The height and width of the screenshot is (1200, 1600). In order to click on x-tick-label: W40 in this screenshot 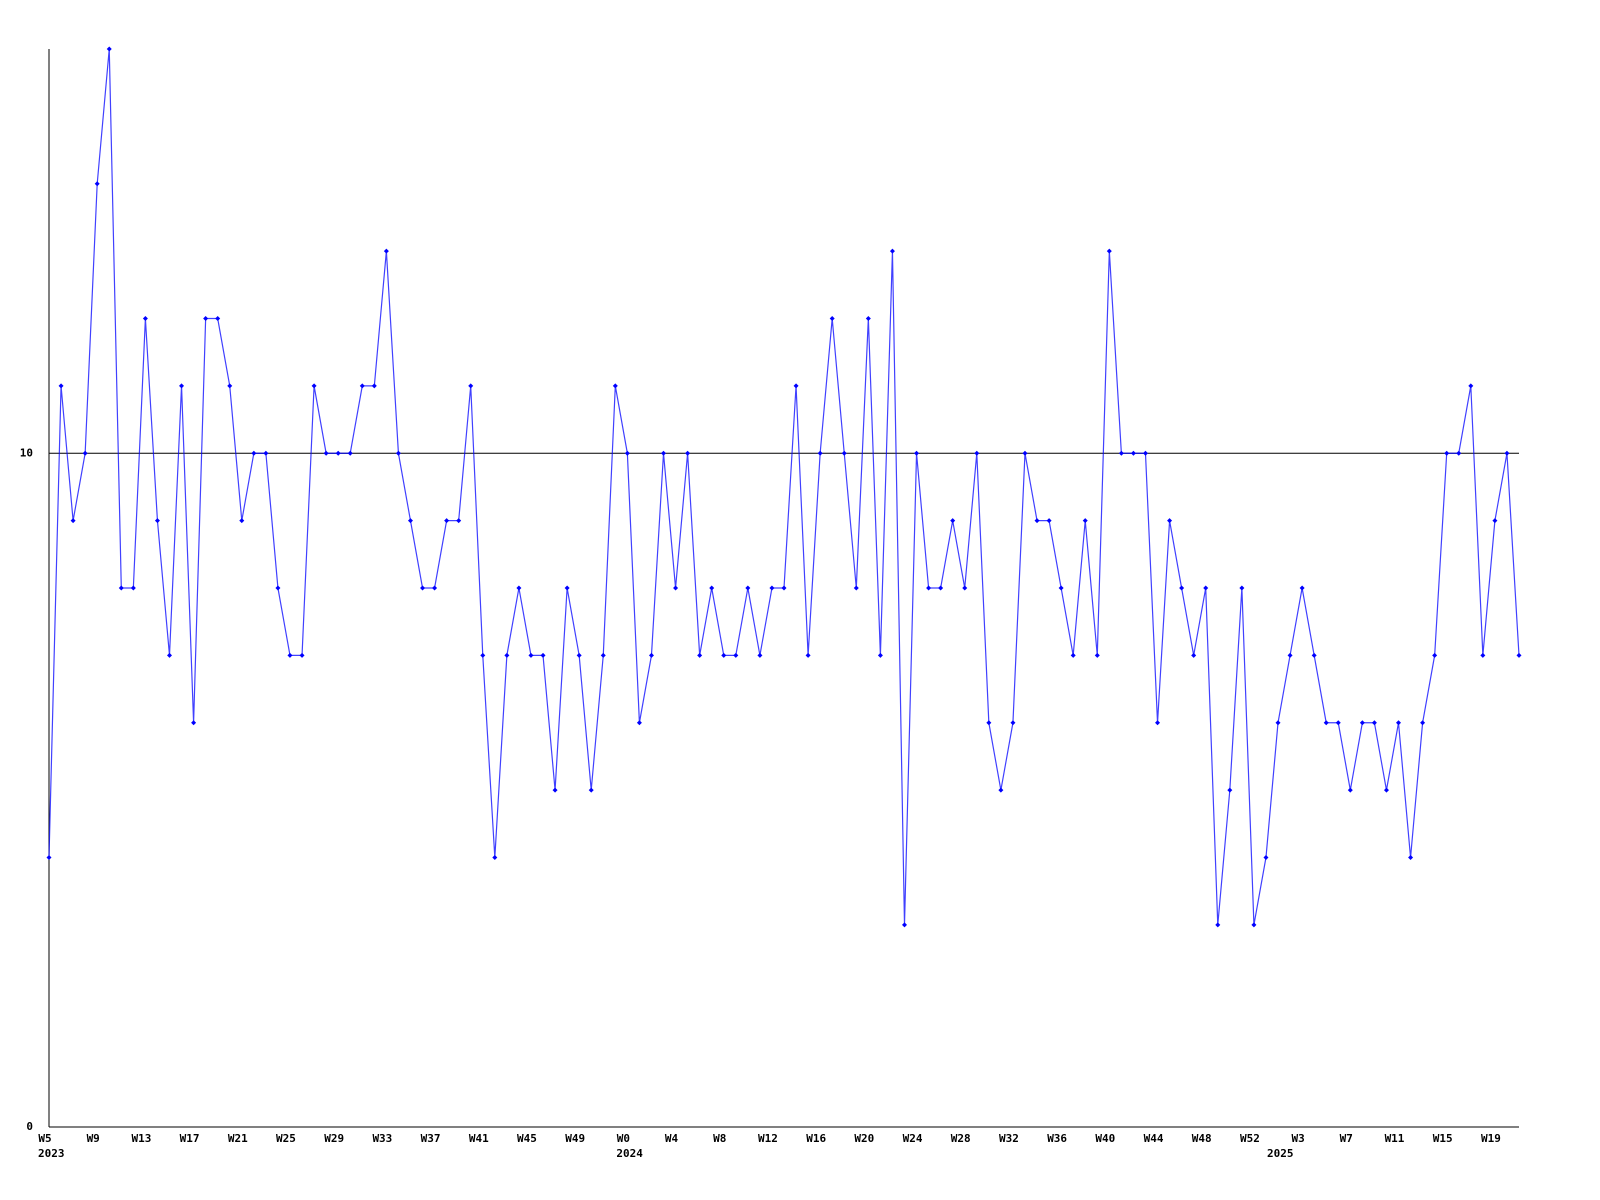, I will do `click(1105, 1138)`.